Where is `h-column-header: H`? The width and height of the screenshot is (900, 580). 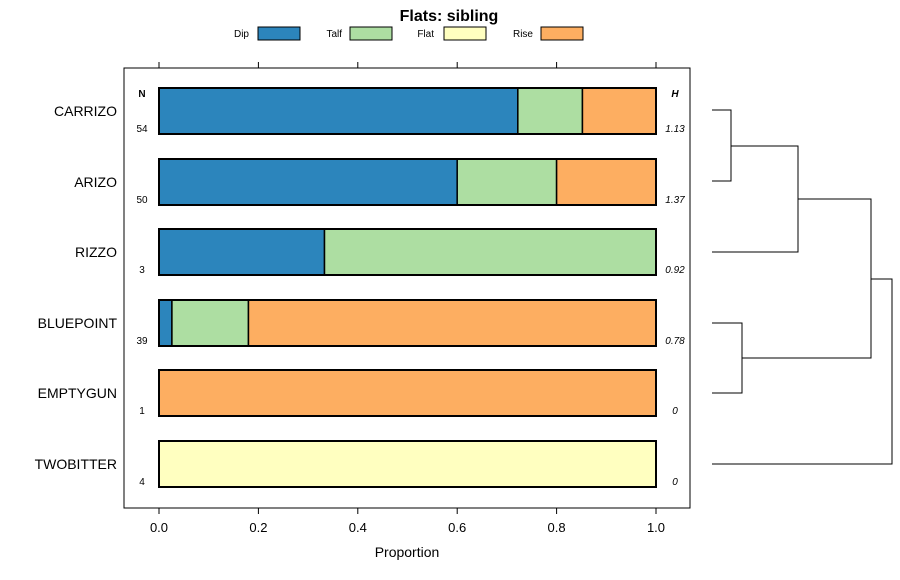 h-column-header: H is located at coordinates (675, 94).